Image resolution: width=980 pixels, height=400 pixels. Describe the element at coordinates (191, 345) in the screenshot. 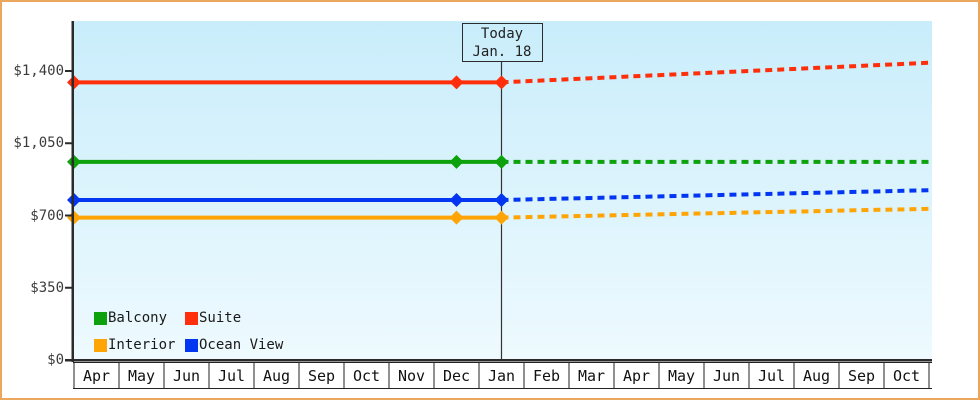

I see `ocean-view-color-swatch-icon` at that location.